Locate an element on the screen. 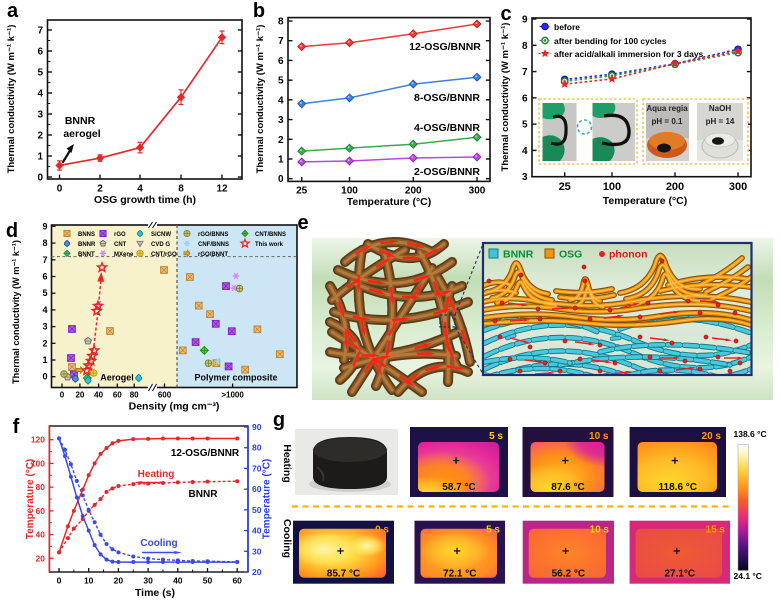 The height and width of the screenshot is (607, 781). svg-text: g is located at coordinates (279, 420).